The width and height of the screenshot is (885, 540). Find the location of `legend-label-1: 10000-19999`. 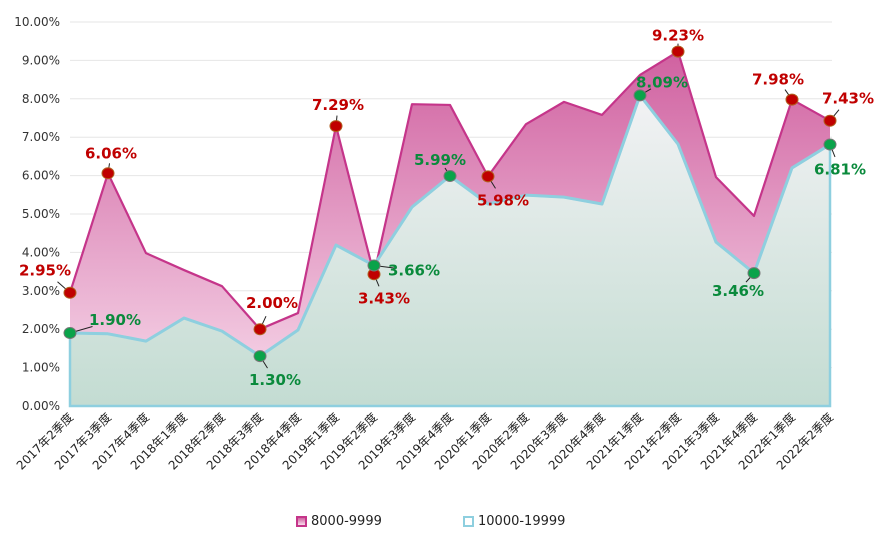

legend-label-1: 10000-19999 is located at coordinates (522, 521).